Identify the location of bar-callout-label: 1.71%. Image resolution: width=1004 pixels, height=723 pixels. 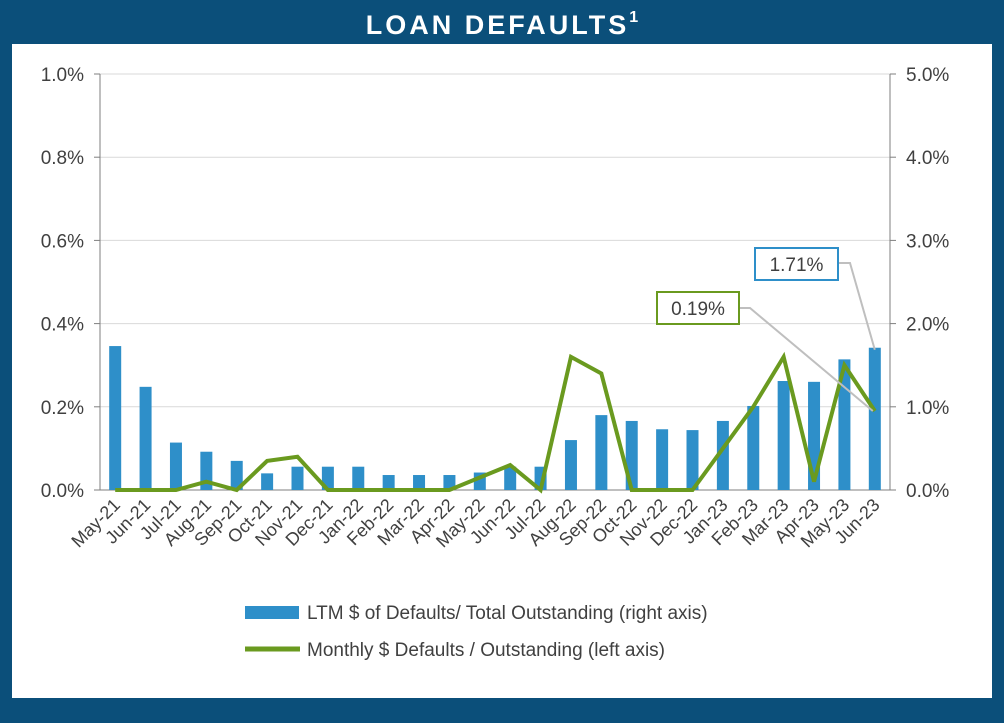
(797, 265).